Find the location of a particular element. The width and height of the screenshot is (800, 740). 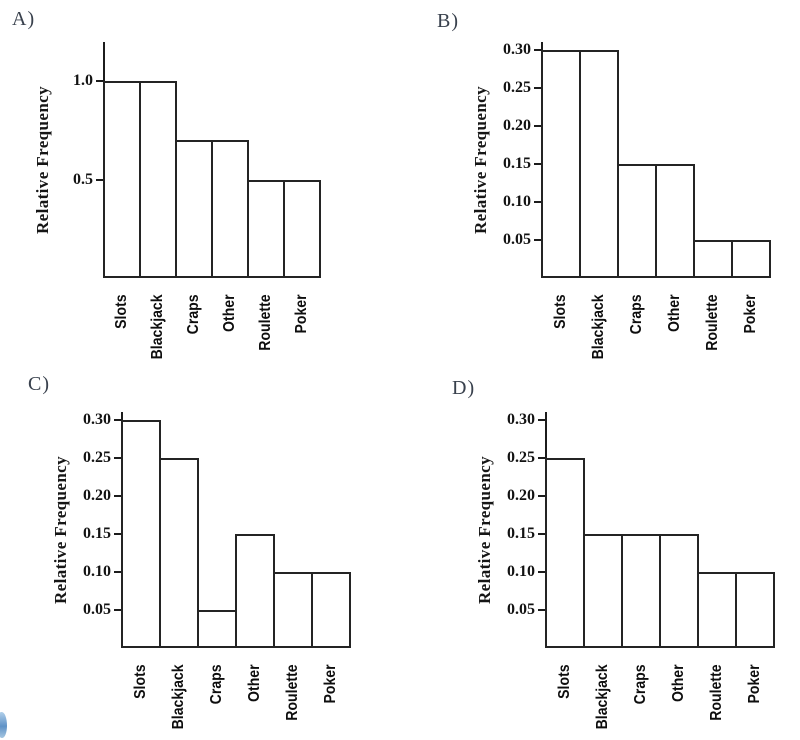

clipped-blue-text-artifact is located at coordinates (3, 725).